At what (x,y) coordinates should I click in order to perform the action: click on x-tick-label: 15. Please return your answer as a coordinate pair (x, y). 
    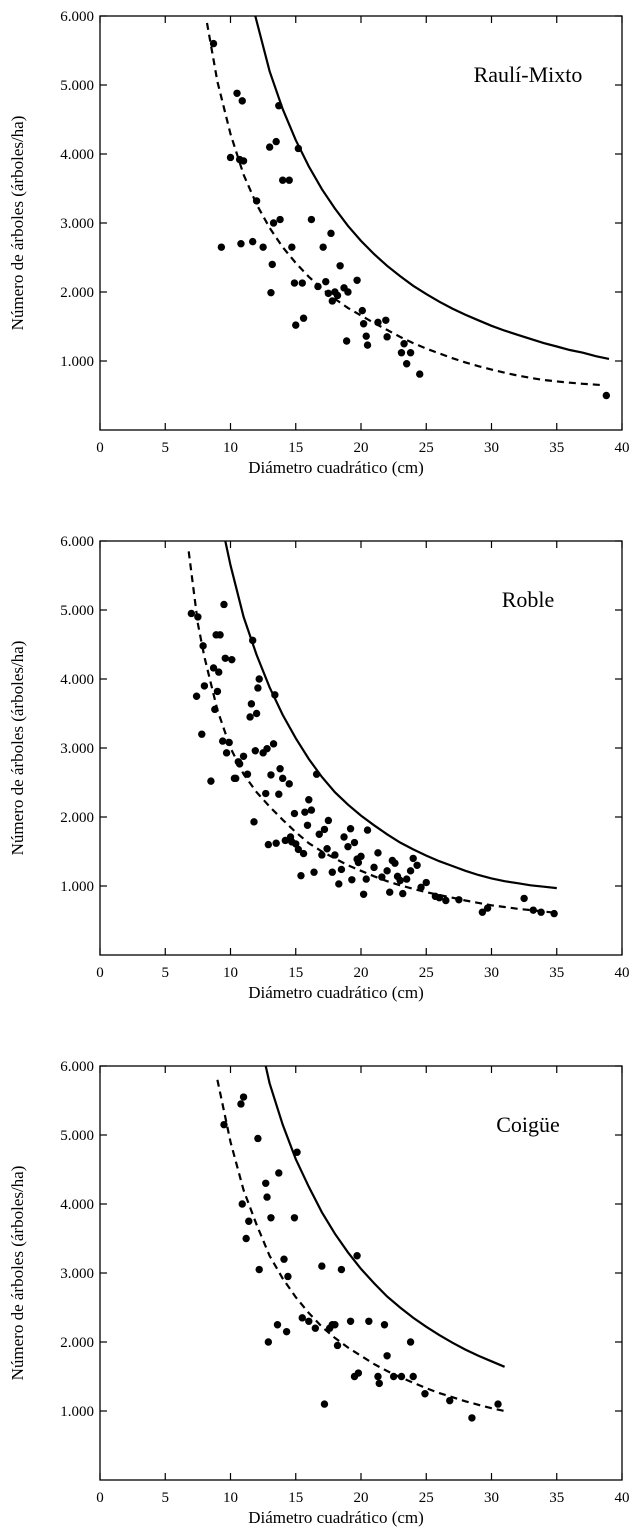
    Looking at the image, I should click on (295, 448).